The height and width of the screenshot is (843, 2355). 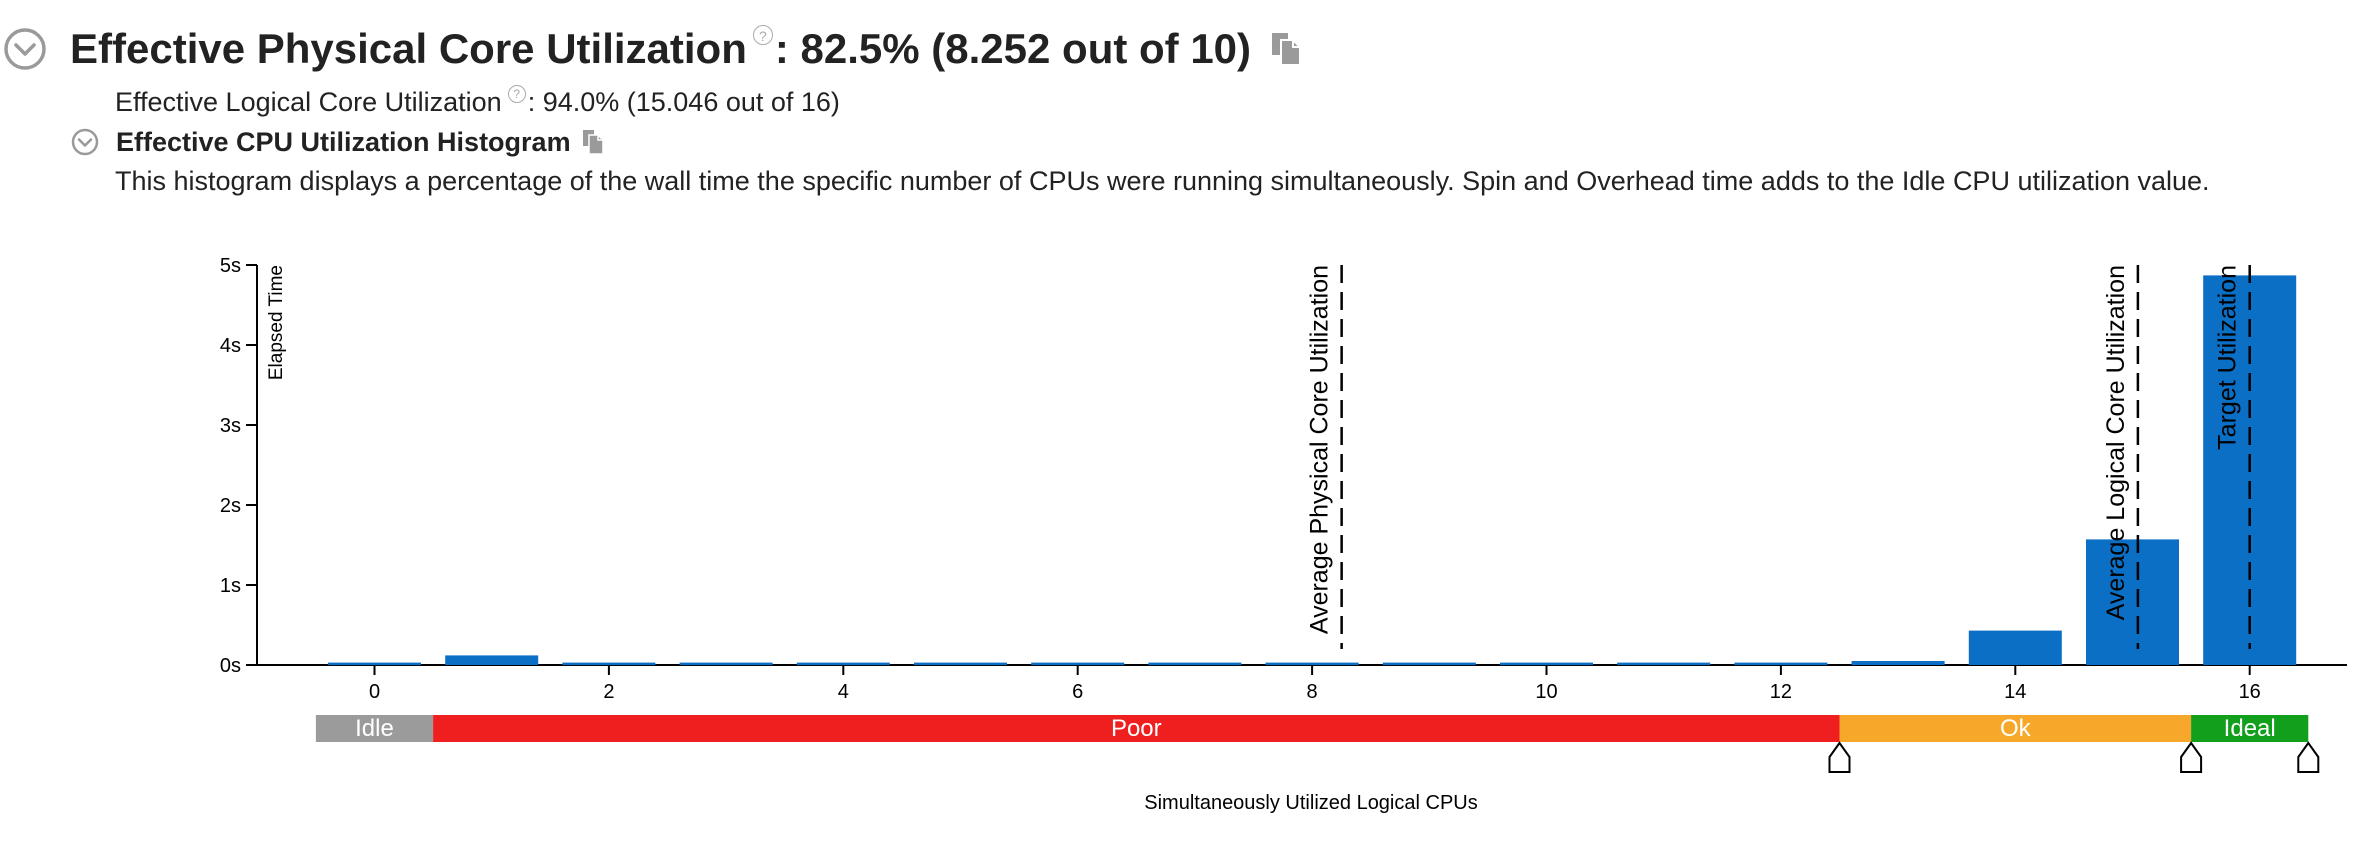 I want to click on range-label: Idle, so click(x=374, y=728).